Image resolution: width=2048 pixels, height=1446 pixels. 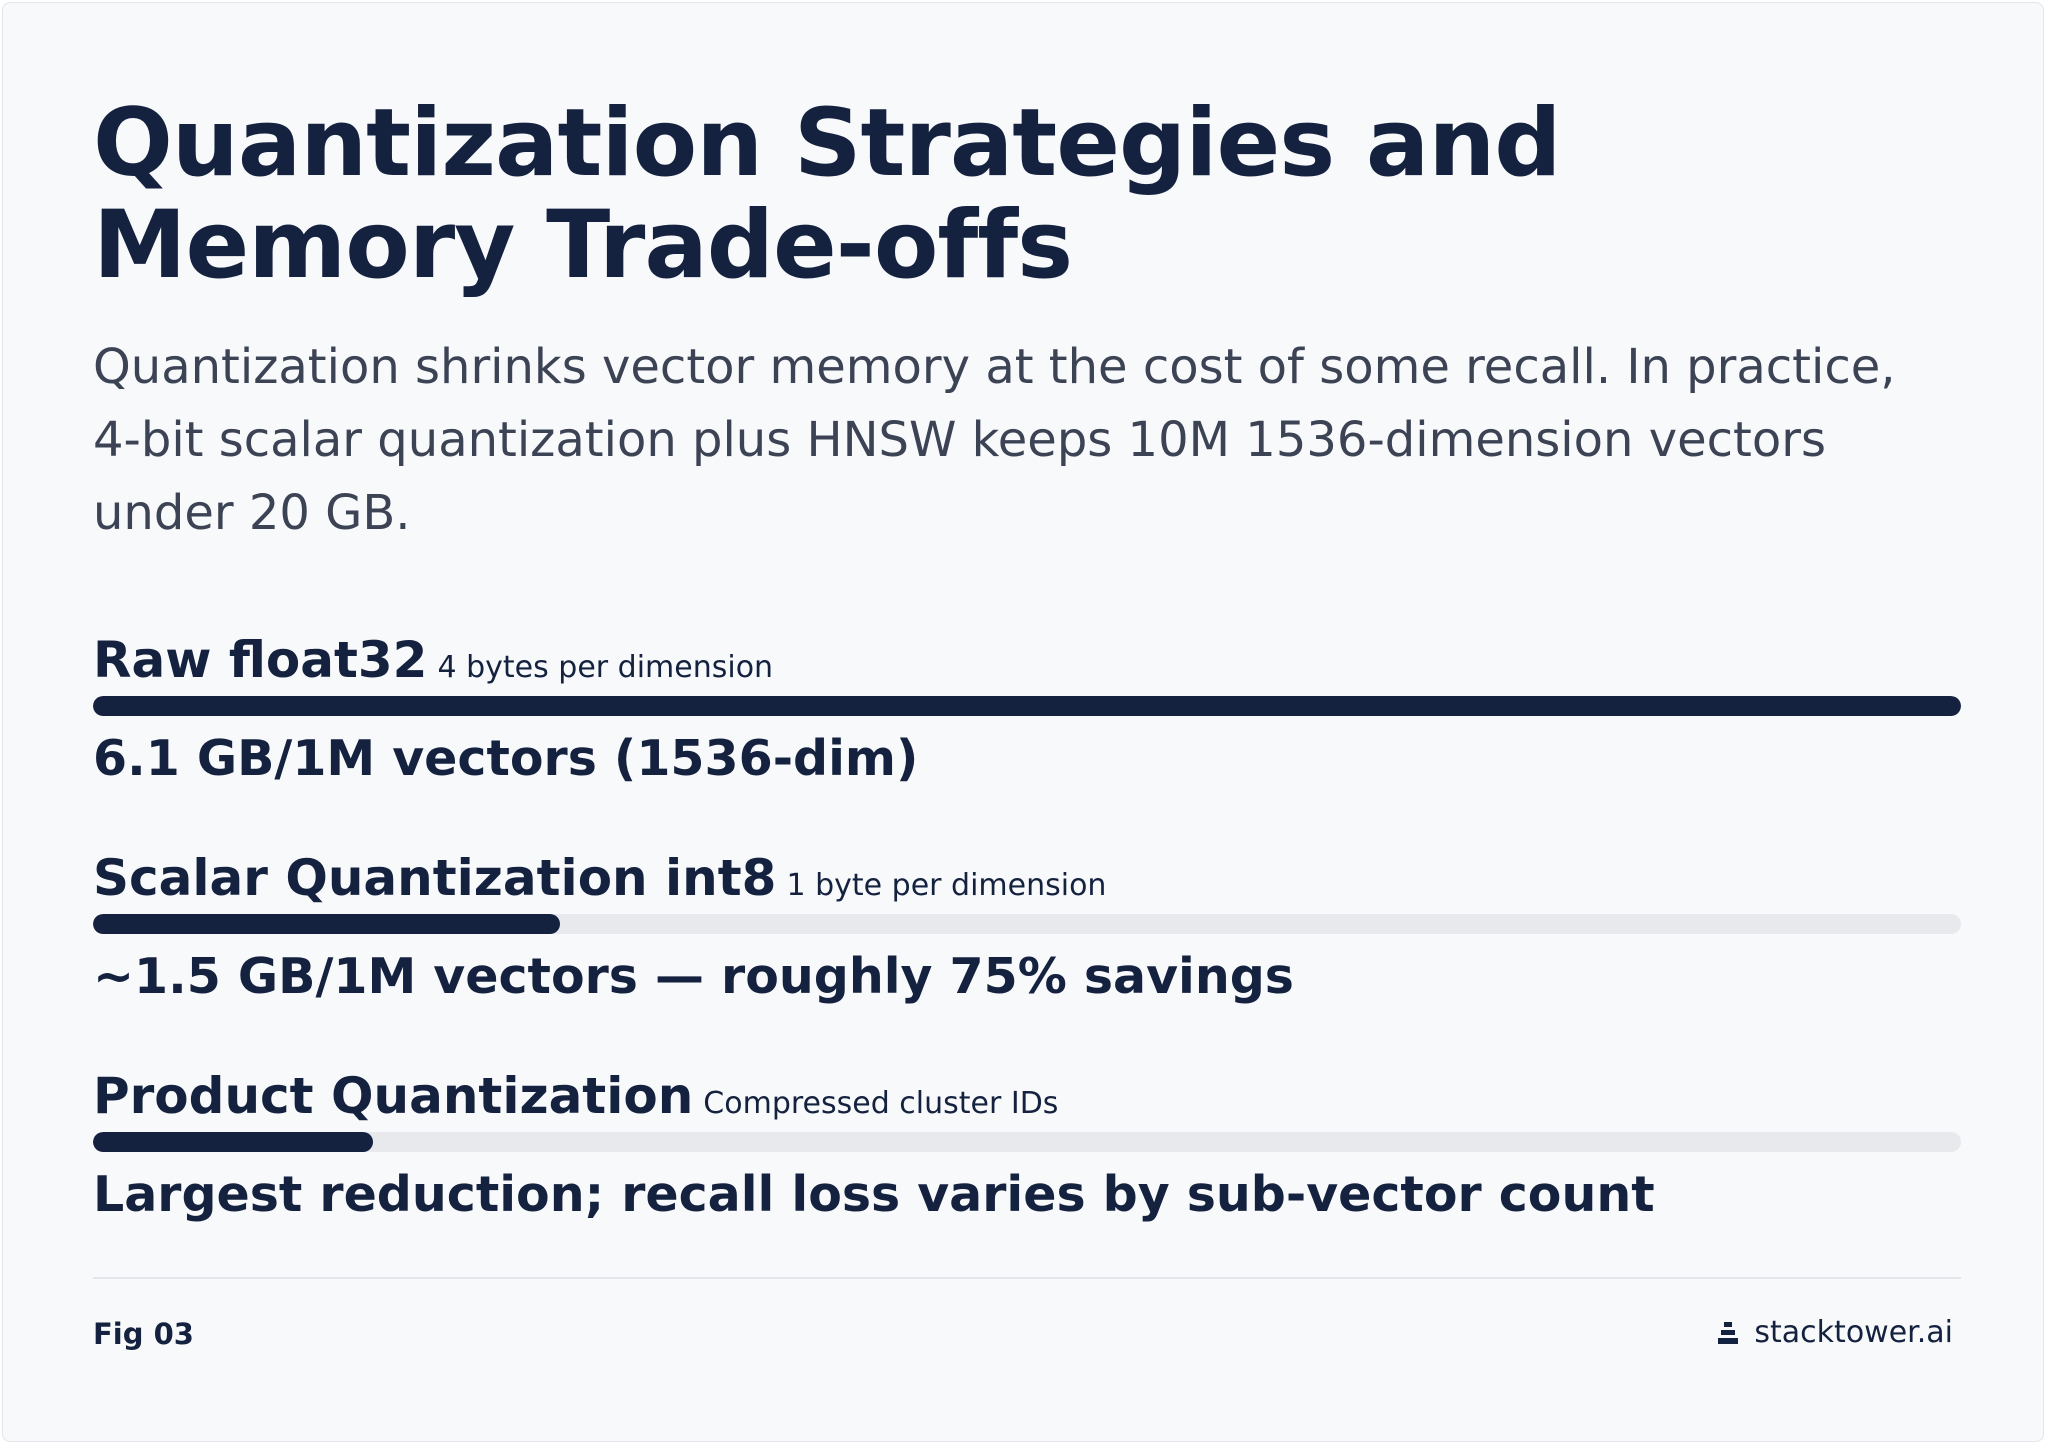 What do you see at coordinates (693, 976) in the screenshot?
I see `bar-value-label: ~1.5 GB/1M vectors — roughly 75% savings` at bounding box center [693, 976].